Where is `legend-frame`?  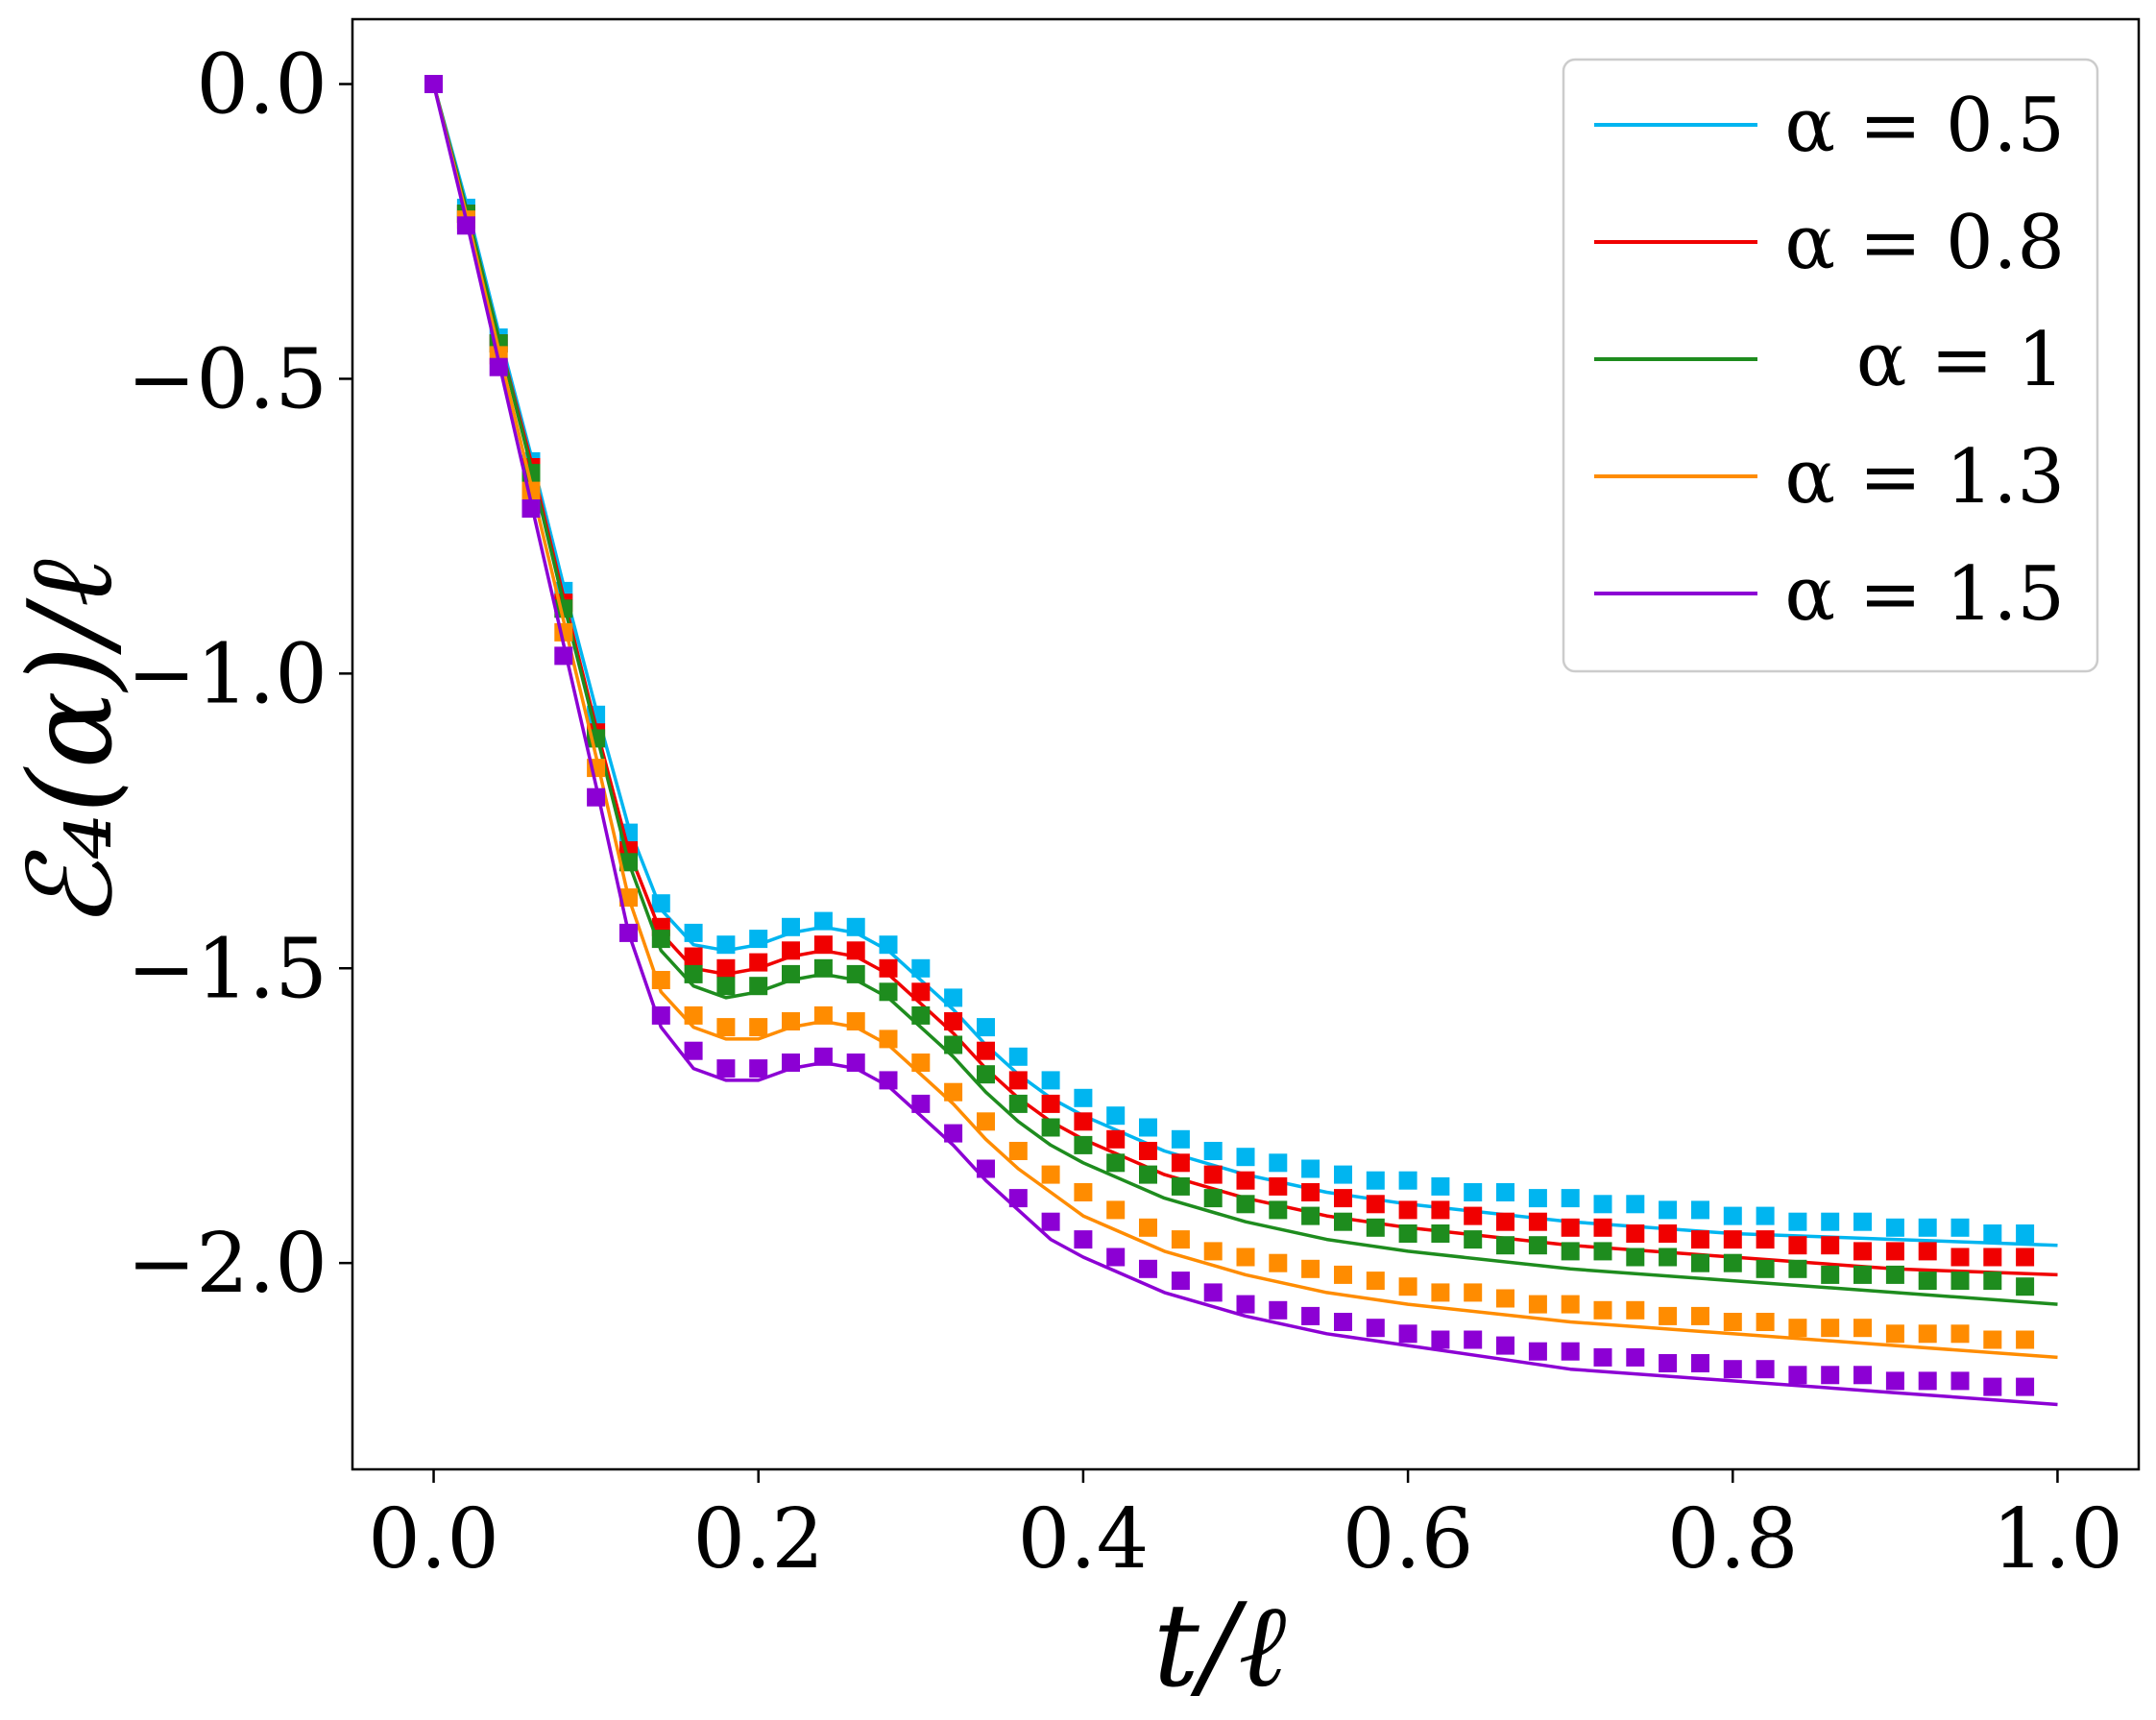
legend-frame is located at coordinates (1830, 365).